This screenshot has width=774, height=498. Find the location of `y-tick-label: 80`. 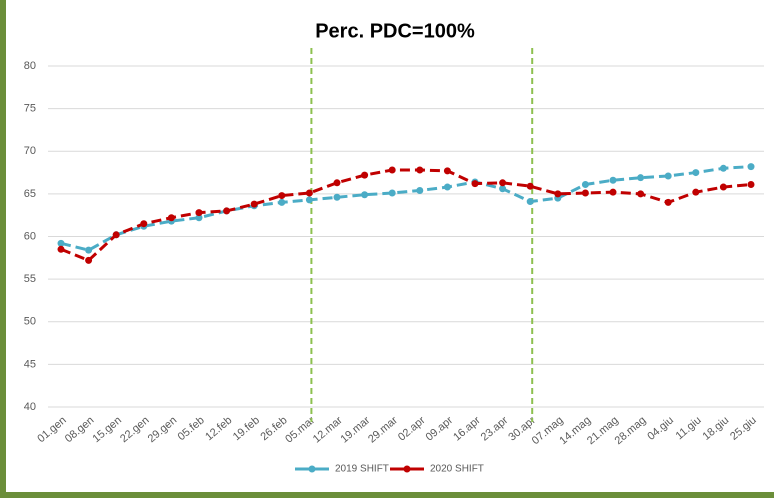

y-tick-label: 80 is located at coordinates (30, 66).